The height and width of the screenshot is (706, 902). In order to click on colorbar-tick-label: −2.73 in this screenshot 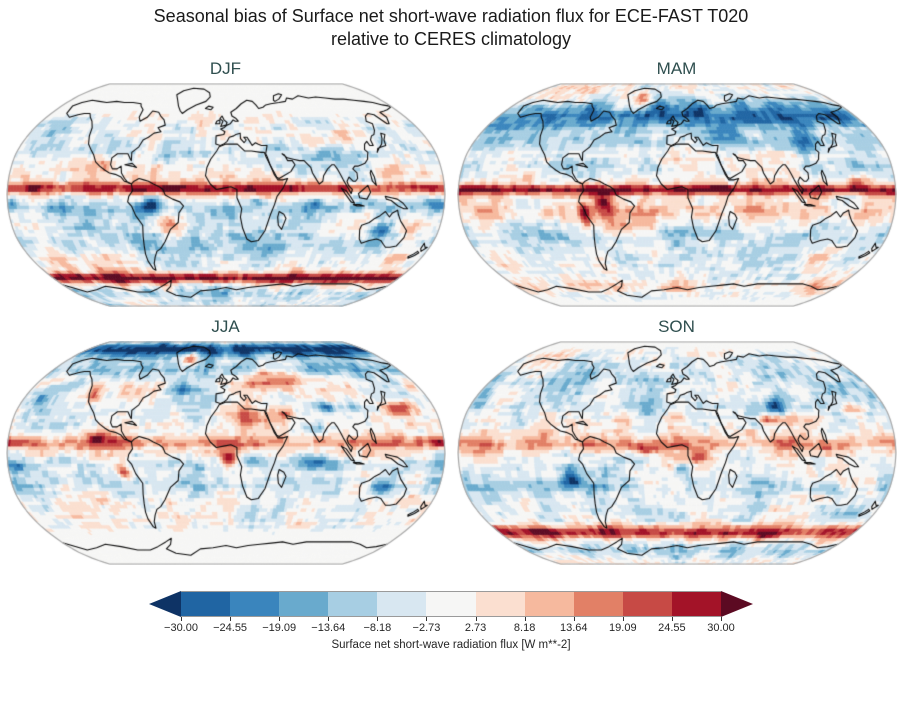, I will do `click(426, 628)`.